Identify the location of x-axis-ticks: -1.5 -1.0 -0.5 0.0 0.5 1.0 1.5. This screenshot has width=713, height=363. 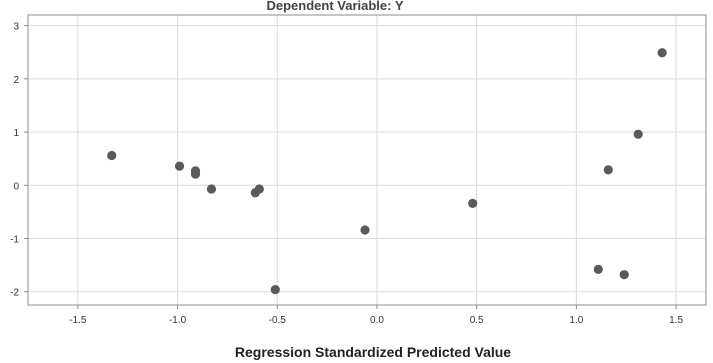
(376, 315).